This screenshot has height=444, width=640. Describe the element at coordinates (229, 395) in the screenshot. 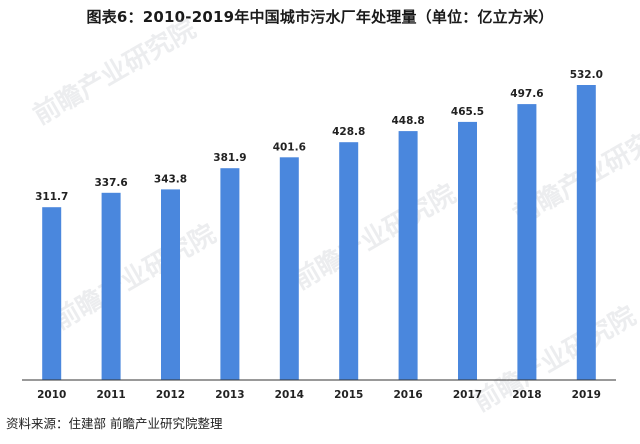

I see `x-tick-label-2013: 2013` at that location.